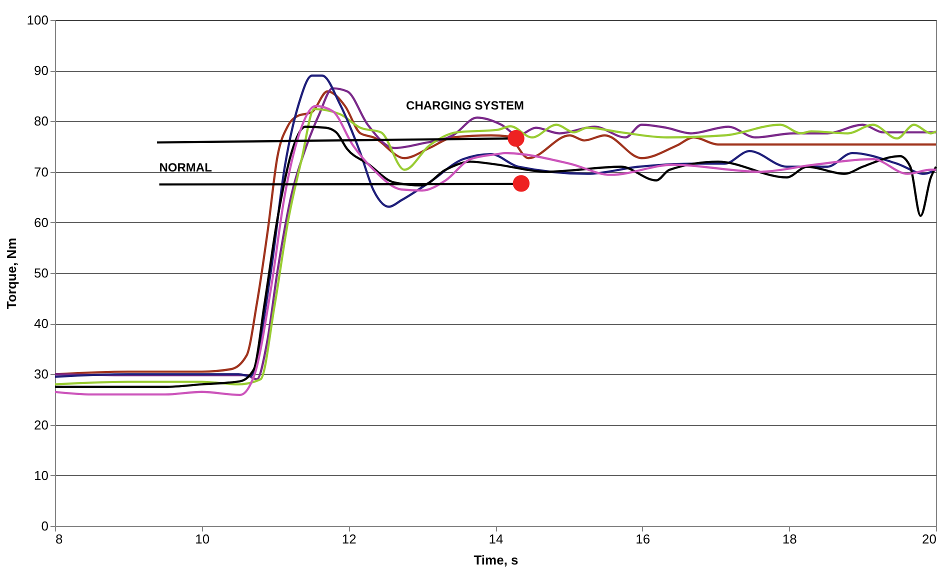 The height and width of the screenshot is (572, 952). What do you see at coordinates (59, 539) in the screenshot?
I see `x-tick-label: 8` at bounding box center [59, 539].